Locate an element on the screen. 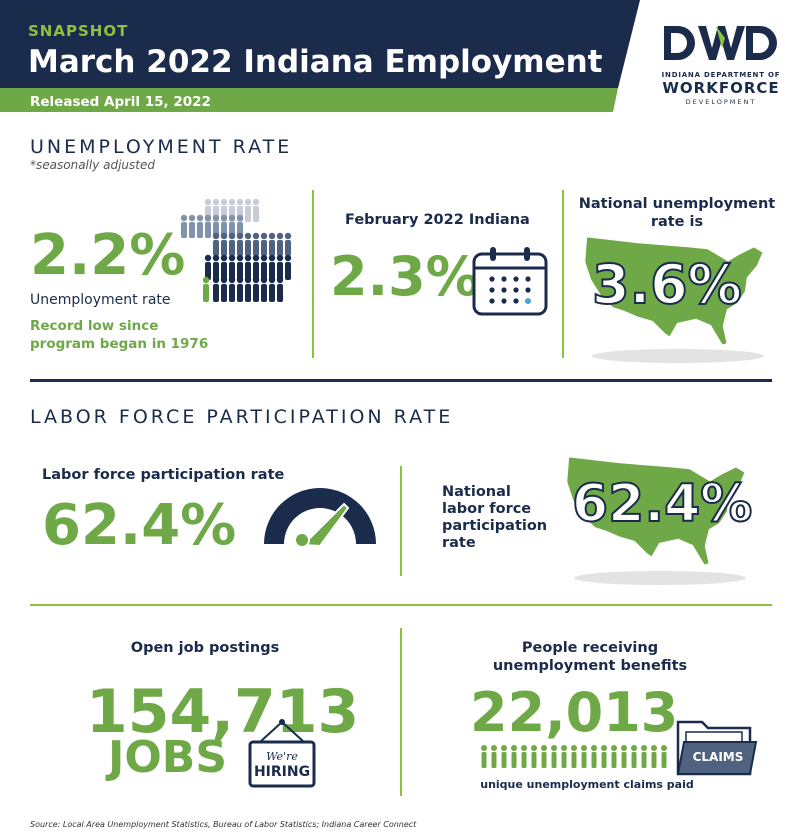  labor-force-section-title: LABOR FORCE PARTICIPATION RATE is located at coordinates (242, 417).